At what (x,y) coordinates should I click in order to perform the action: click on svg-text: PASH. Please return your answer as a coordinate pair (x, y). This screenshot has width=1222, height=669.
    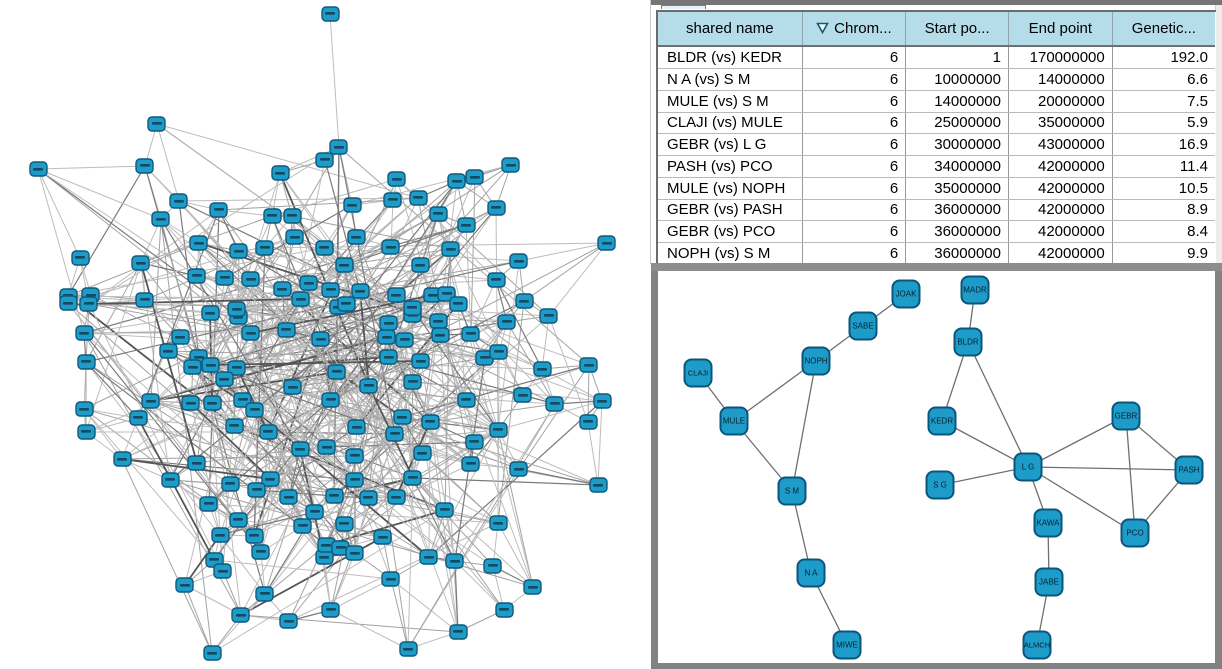
    Looking at the image, I should click on (1188, 470).